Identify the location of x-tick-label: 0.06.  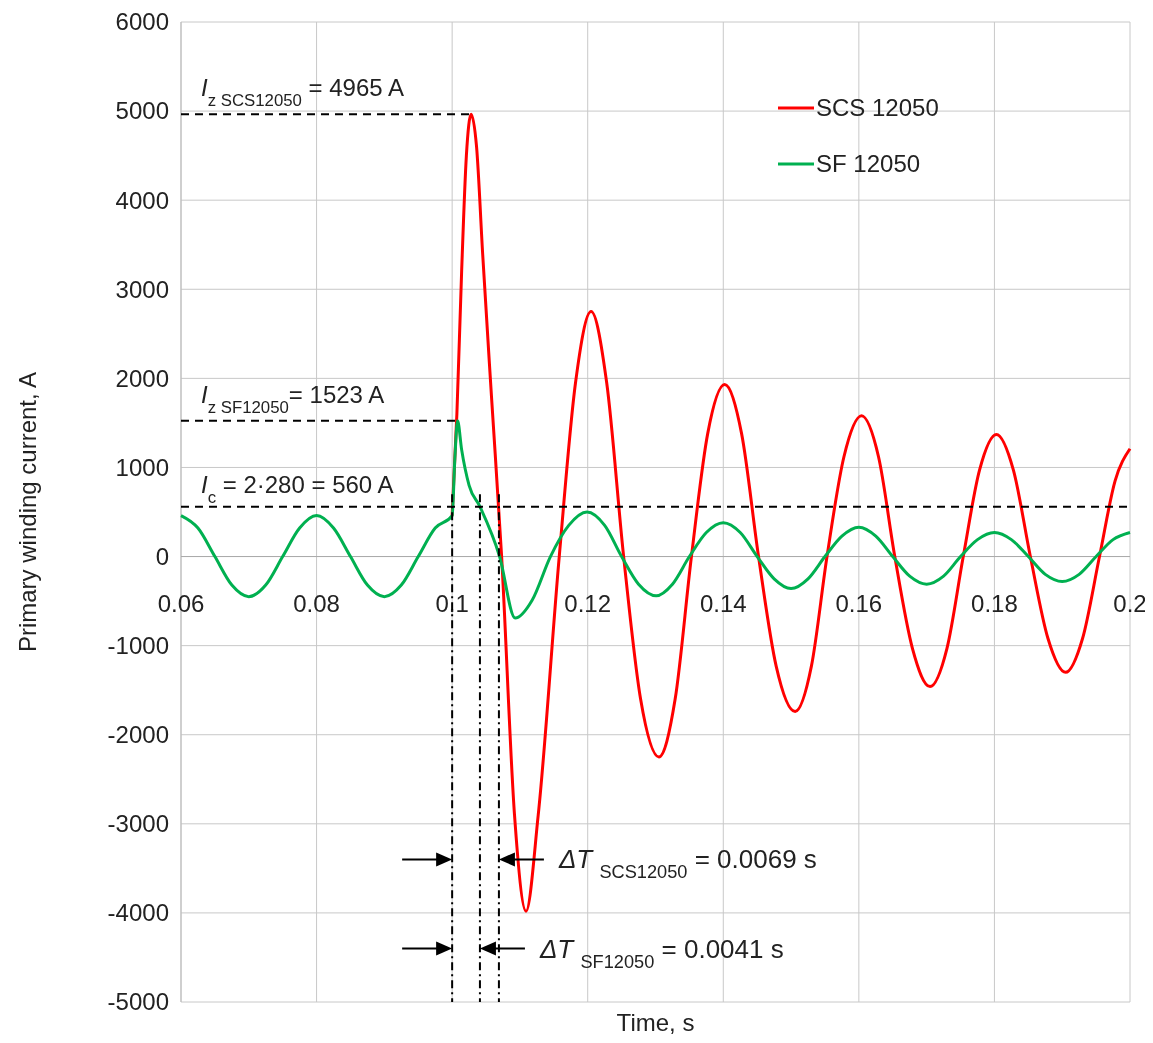
(181, 603).